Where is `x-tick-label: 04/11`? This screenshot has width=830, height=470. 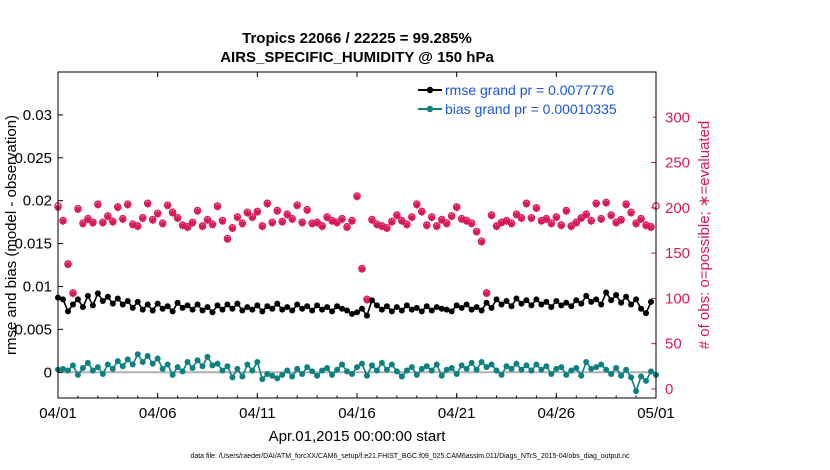
x-tick-label: 04/11 is located at coordinates (257, 413).